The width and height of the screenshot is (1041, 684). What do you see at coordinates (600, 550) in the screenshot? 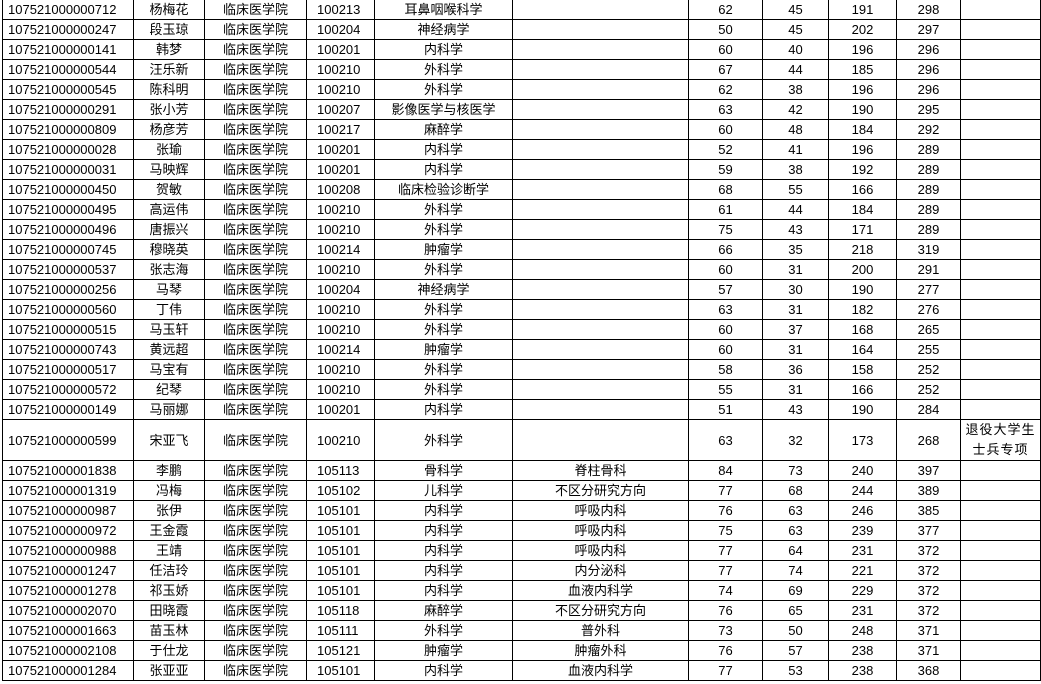
I see `direction-cell: 呼吸内科` at bounding box center [600, 550].